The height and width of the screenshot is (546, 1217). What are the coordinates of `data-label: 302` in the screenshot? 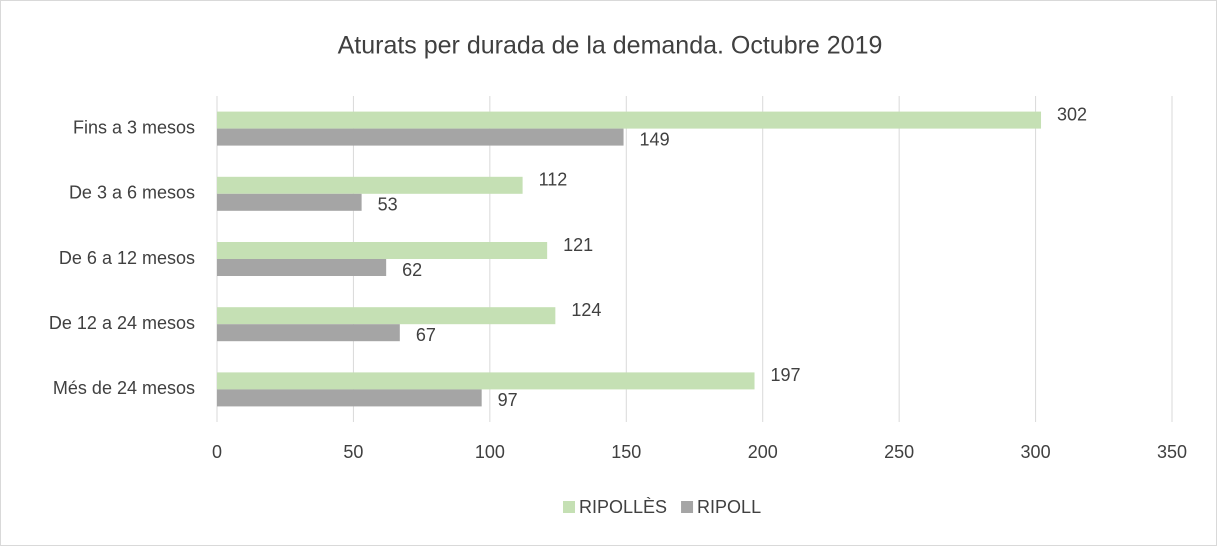 It's located at (1072, 114).